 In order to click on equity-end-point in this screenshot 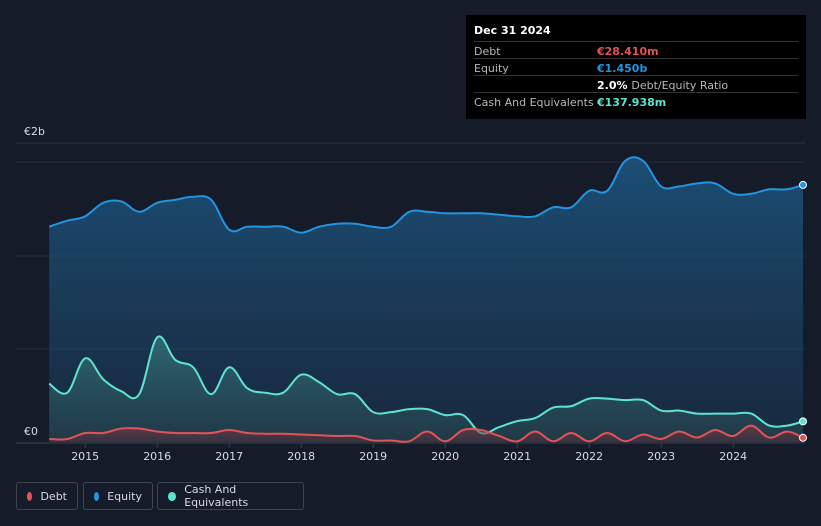, I will do `click(803, 184)`.